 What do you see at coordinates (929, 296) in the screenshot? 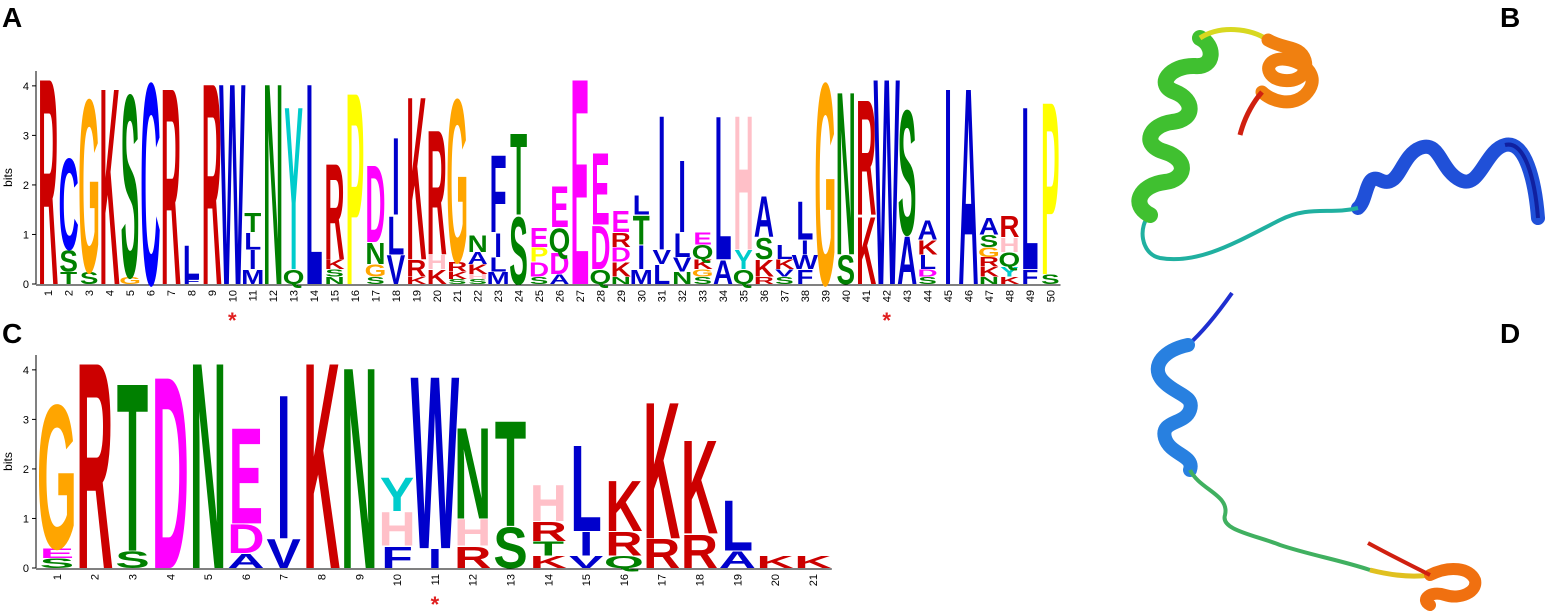
I see `x-tick-label: 44` at bounding box center [929, 296].